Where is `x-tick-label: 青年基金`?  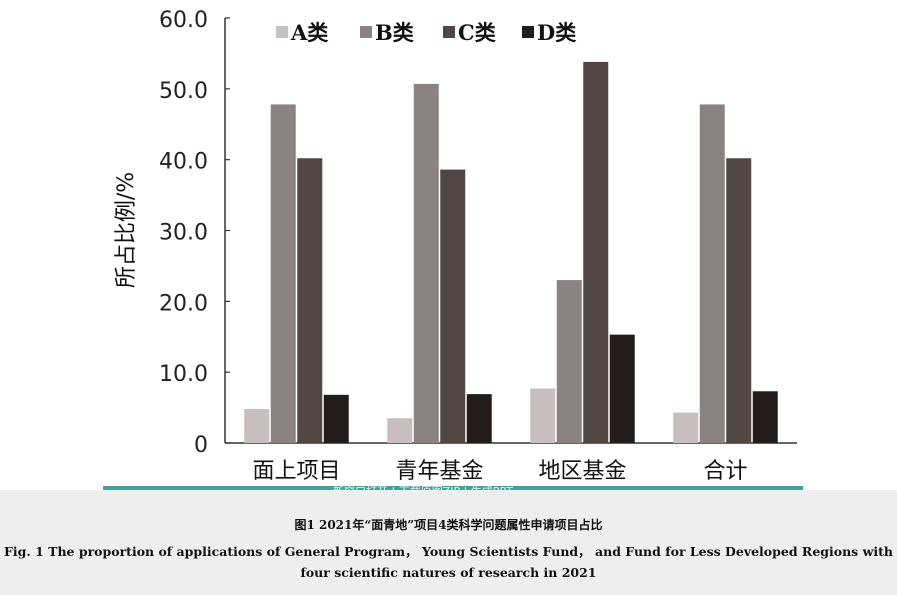
x-tick-label: 青年基金 is located at coordinates (439, 471).